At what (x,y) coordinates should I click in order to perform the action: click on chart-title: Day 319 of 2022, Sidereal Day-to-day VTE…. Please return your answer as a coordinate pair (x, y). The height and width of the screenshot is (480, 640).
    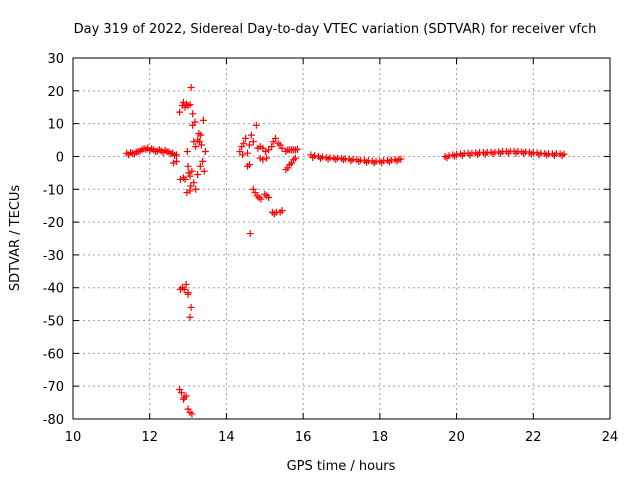
    Looking at the image, I should click on (335, 29).